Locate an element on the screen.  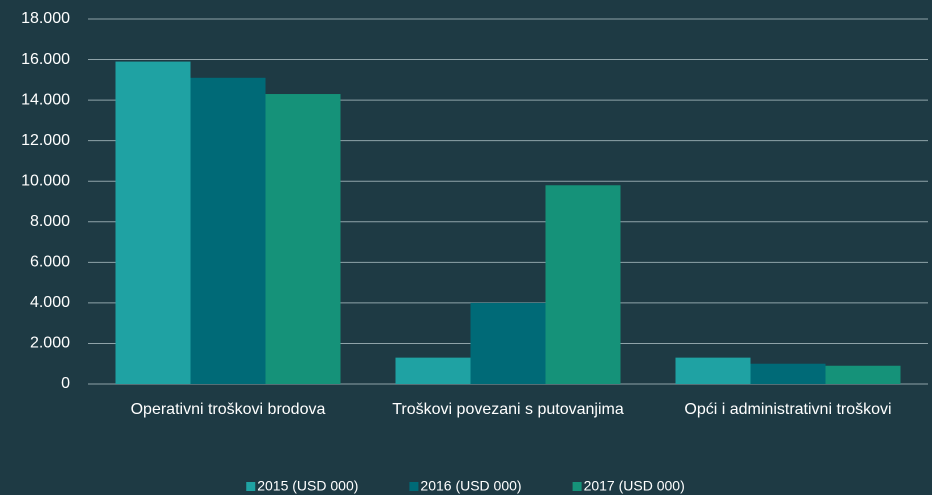
x-tick-label: Opći i administrativni troškovi is located at coordinates (787, 409).